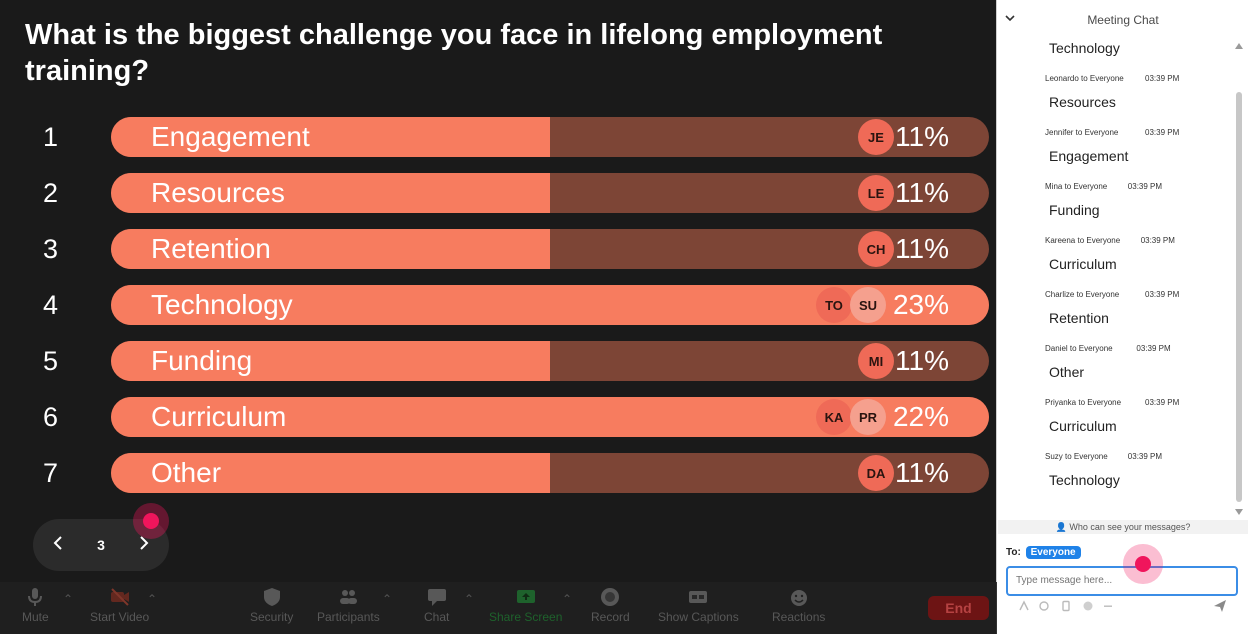 The width and height of the screenshot is (1248, 634). What do you see at coordinates (348, 605) in the screenshot?
I see `participants-button: Participants` at bounding box center [348, 605].